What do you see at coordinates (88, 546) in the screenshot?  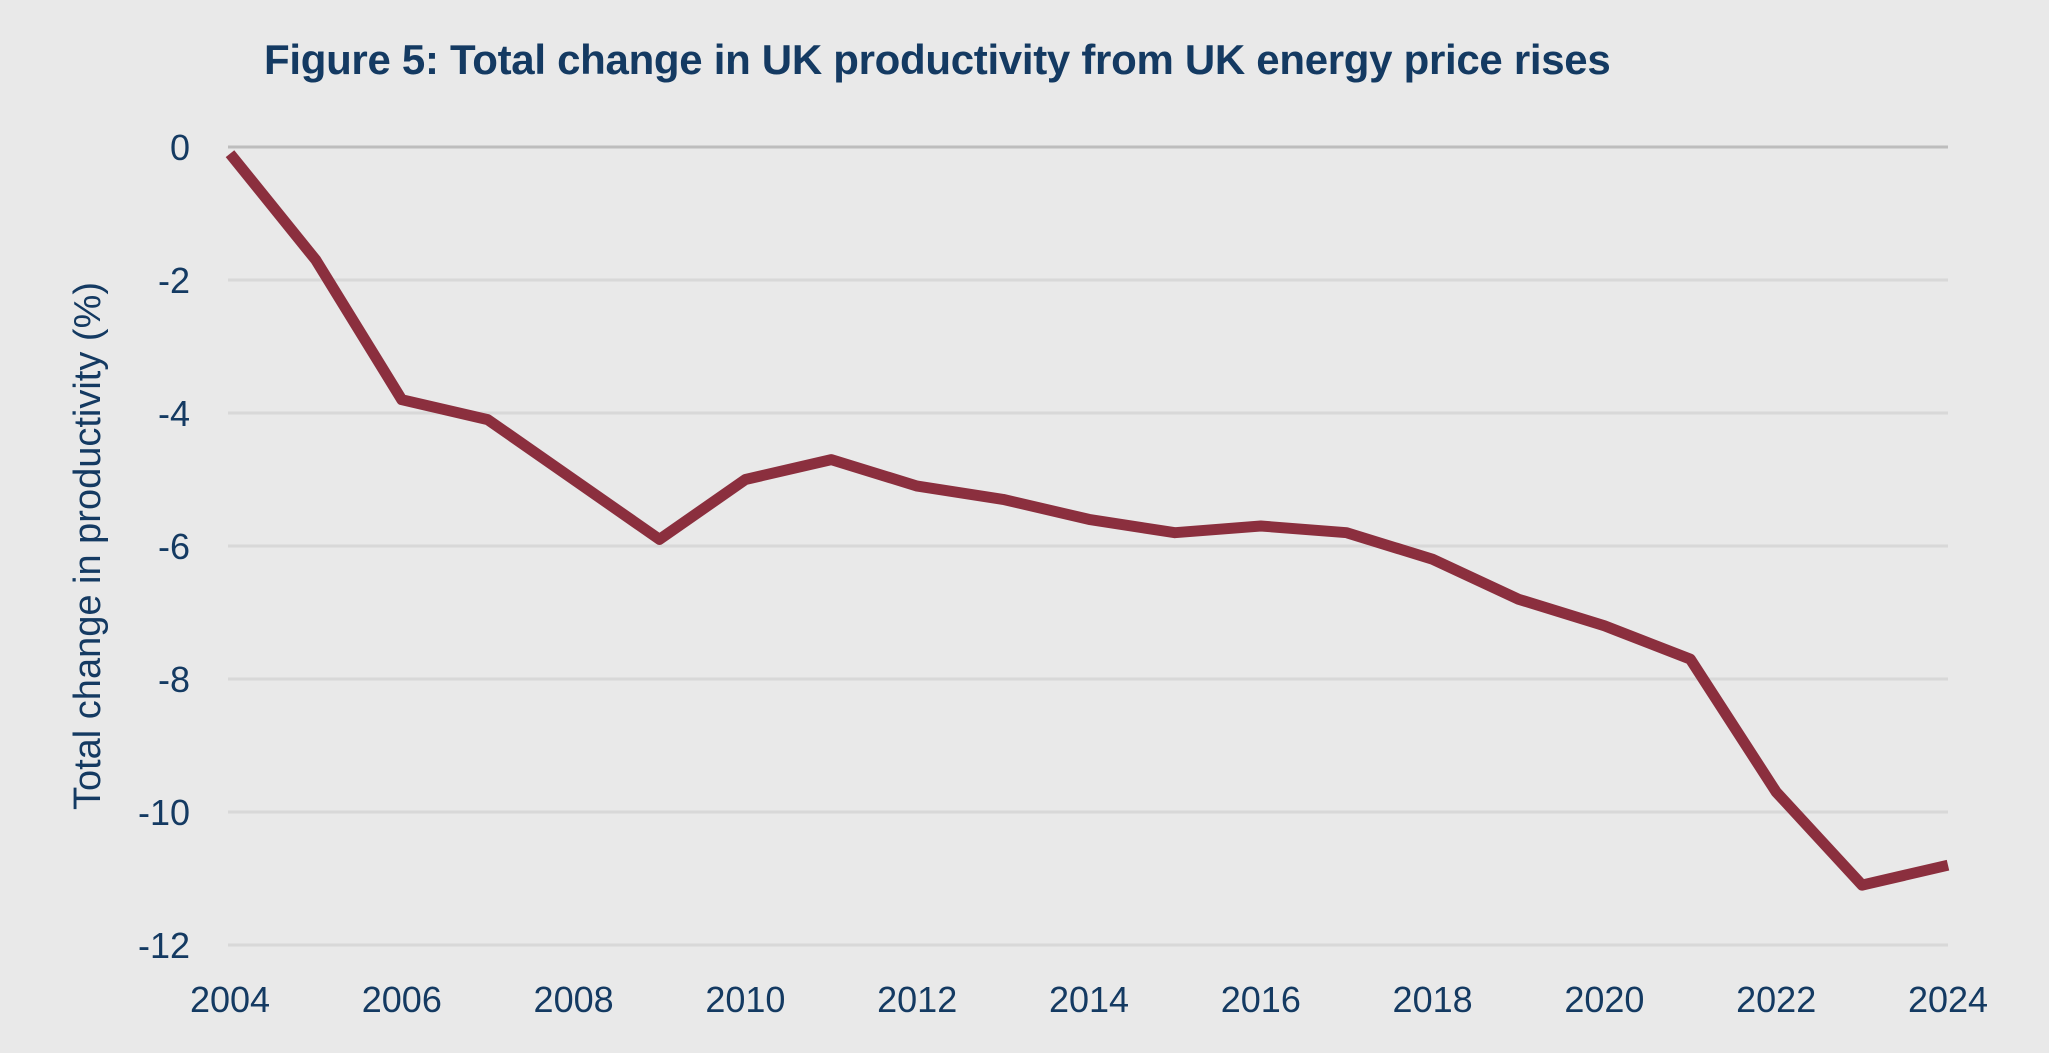 I see `y-axis-label: Total change in productivity (%)` at bounding box center [88, 546].